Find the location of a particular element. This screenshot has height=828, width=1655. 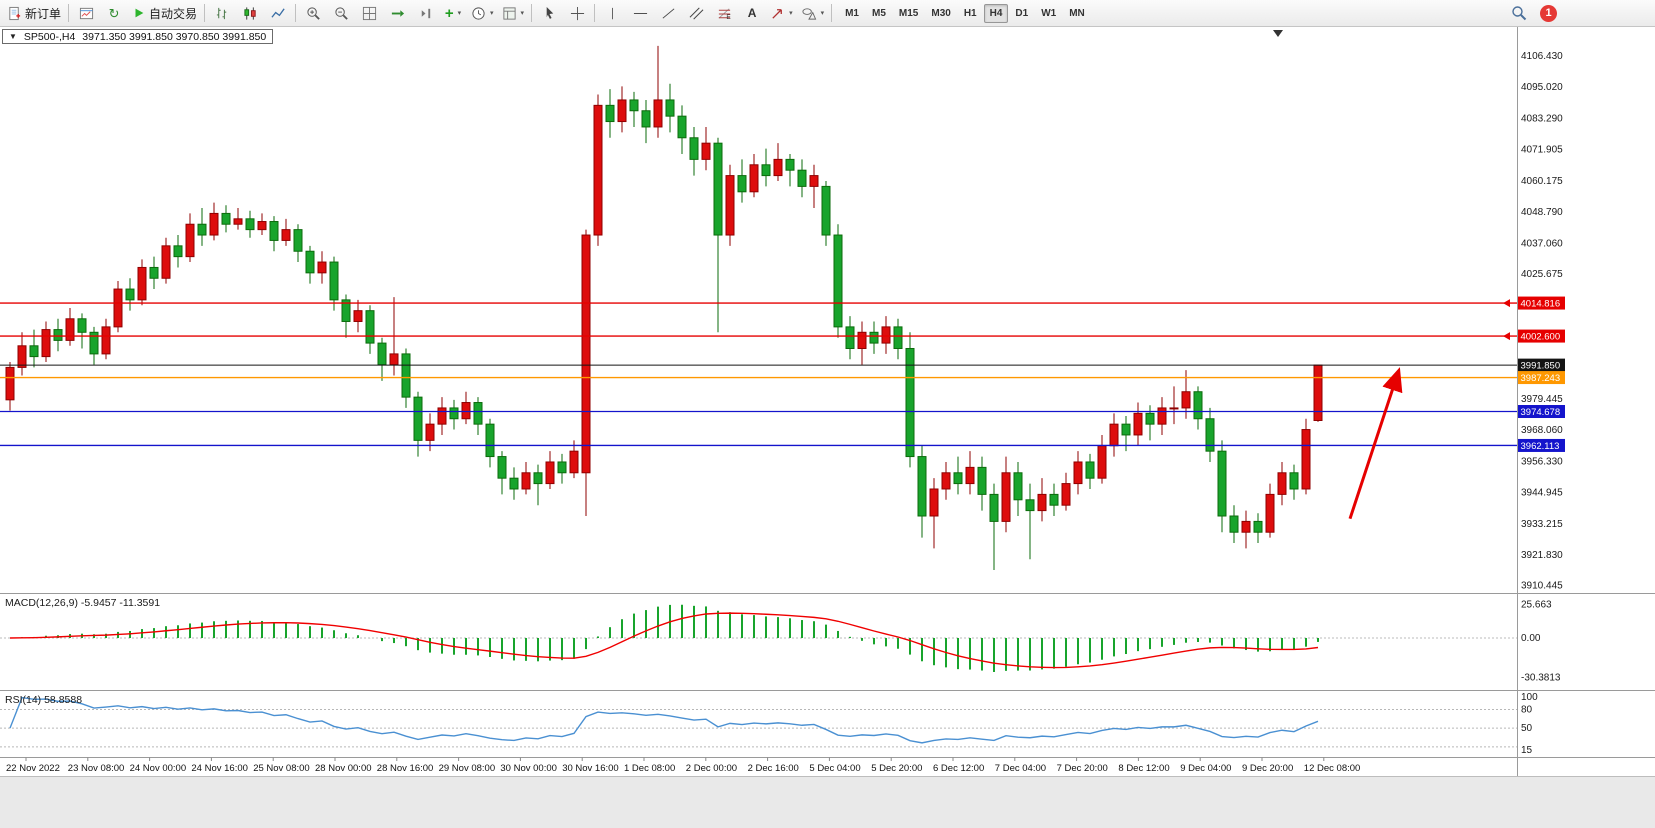

indicators-button: + ▾ is located at coordinates (453, 13).